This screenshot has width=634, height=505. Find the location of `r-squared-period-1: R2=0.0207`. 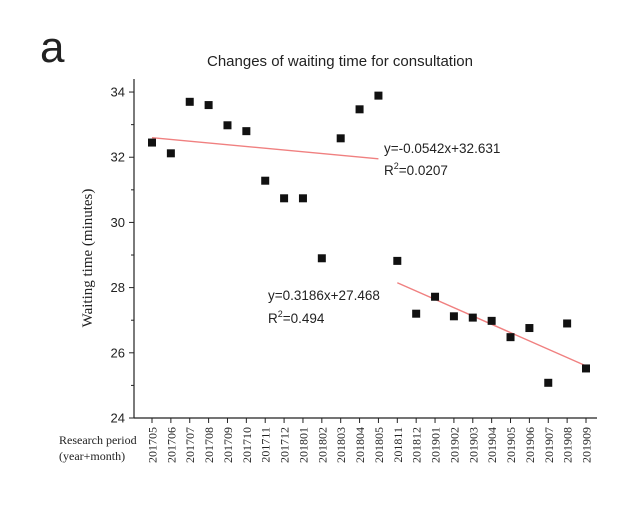

r-squared-period-1: R2=0.0207 is located at coordinates (416, 169).